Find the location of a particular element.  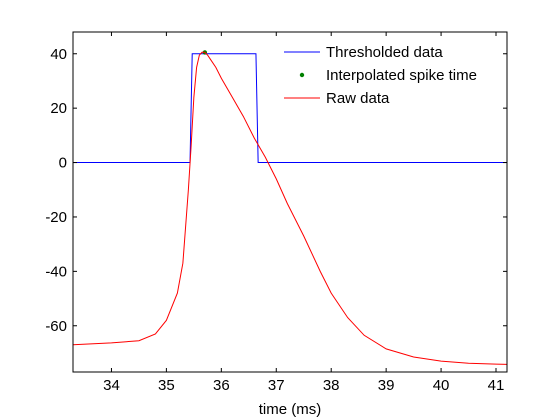

x-tick-label: 34 is located at coordinates (111, 385).